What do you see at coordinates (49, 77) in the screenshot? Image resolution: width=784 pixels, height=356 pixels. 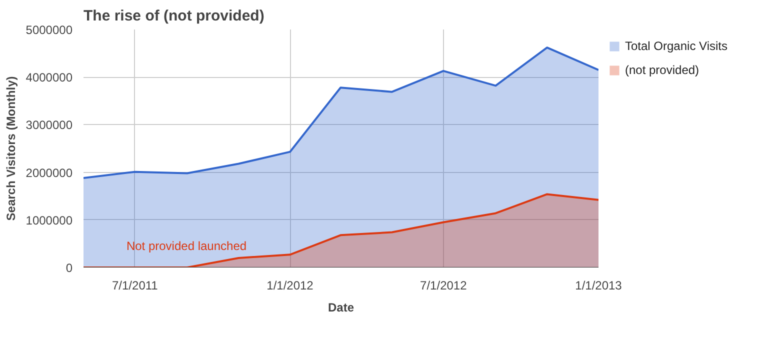 I see `y-tick-label: 4000000` at bounding box center [49, 77].